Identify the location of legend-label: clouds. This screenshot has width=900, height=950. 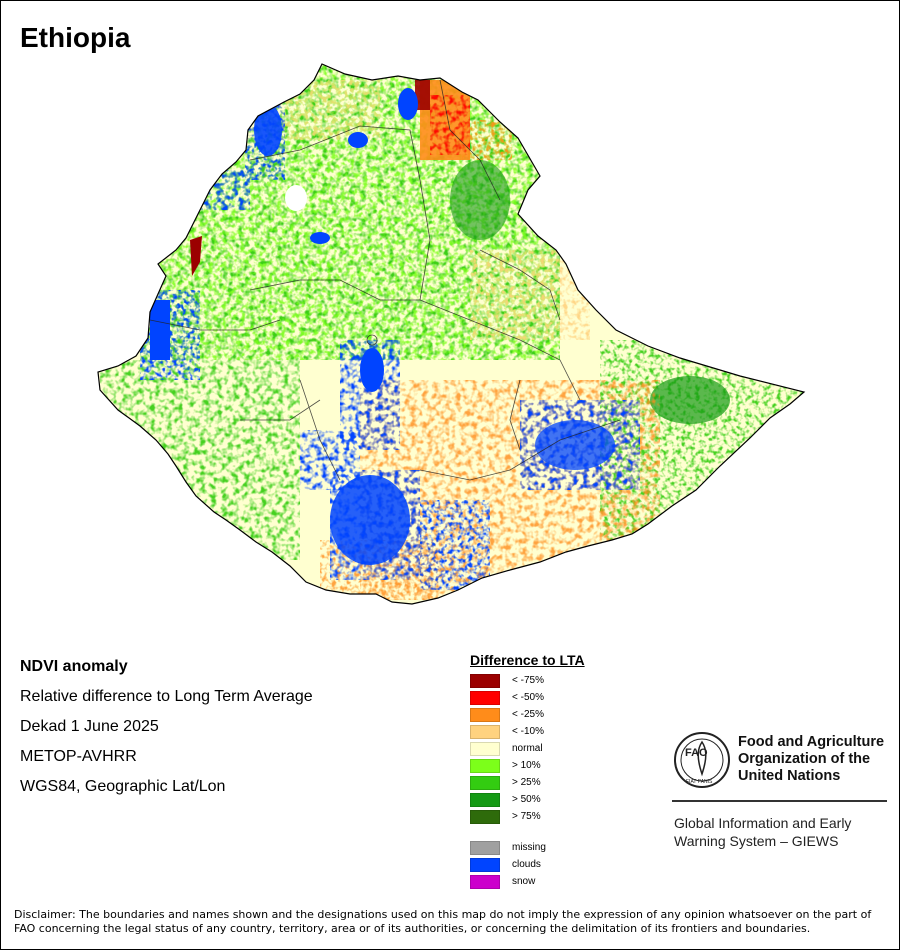
(526, 864).